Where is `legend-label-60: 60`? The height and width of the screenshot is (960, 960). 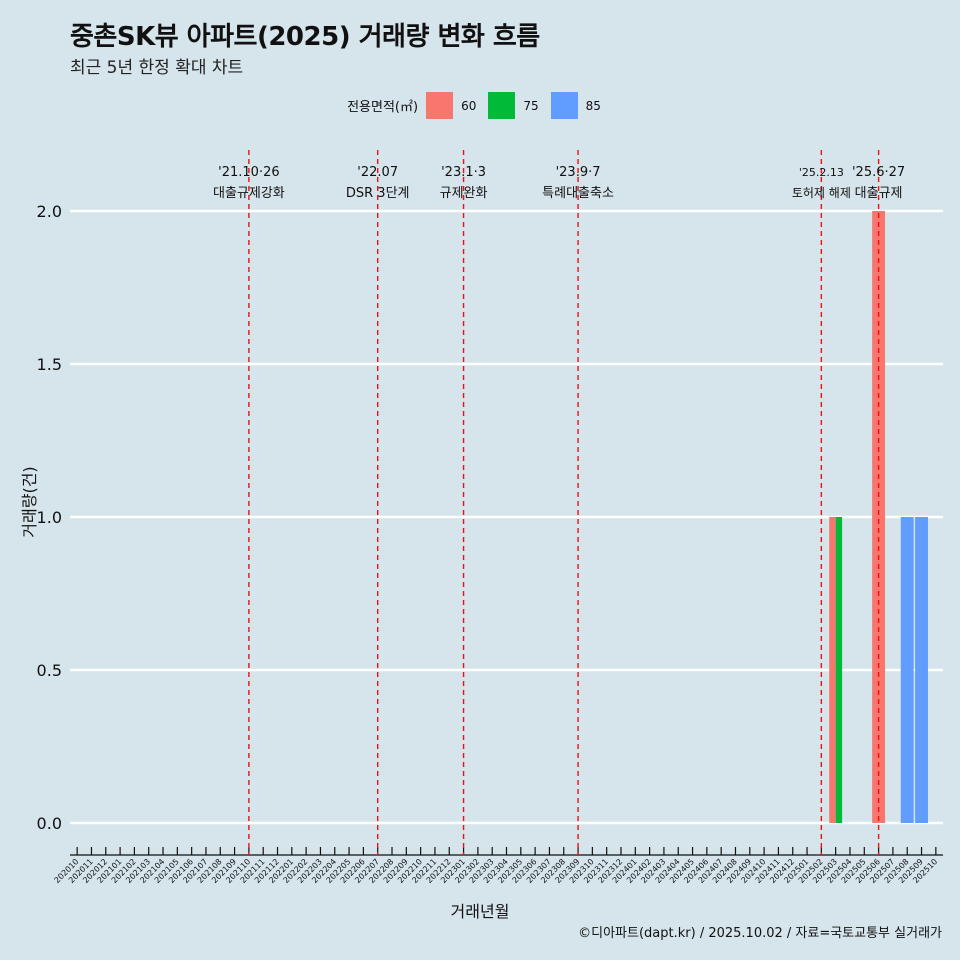
legend-label-60: 60 is located at coordinates (469, 105).